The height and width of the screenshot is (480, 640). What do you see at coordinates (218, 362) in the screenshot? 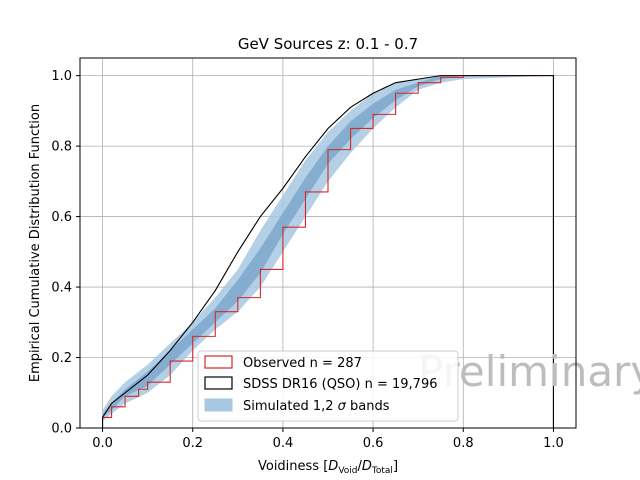
I see `legend-observed-swatch` at bounding box center [218, 362].